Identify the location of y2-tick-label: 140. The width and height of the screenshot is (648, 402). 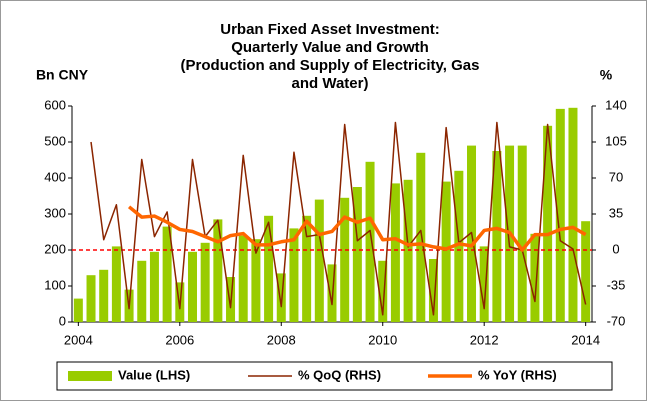
(616, 104).